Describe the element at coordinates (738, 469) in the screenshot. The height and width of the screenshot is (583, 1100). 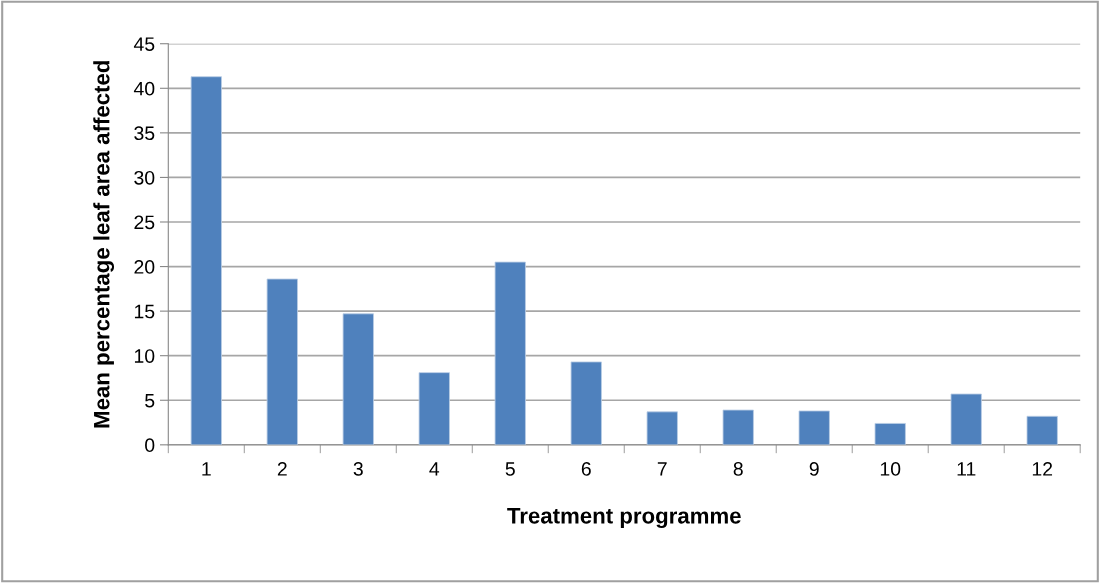
I see `x-tick-label: 8` at that location.